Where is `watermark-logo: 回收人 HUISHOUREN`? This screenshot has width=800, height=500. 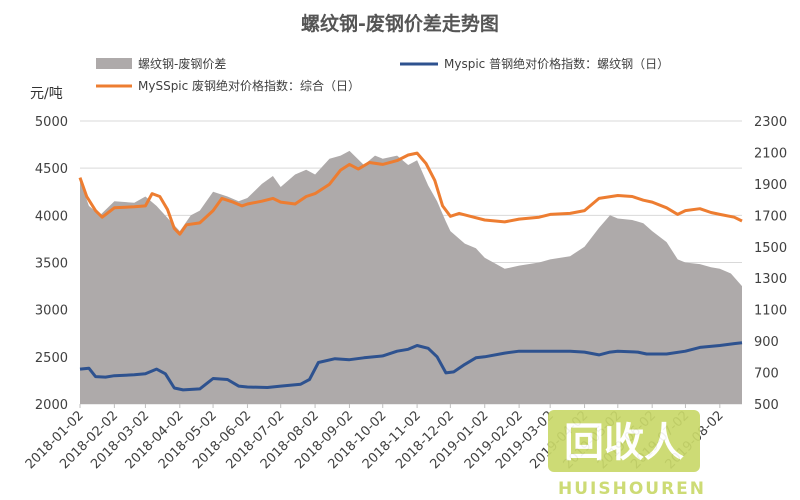
watermark-logo: 回收人 HUISHOUREN is located at coordinates (627, 454).